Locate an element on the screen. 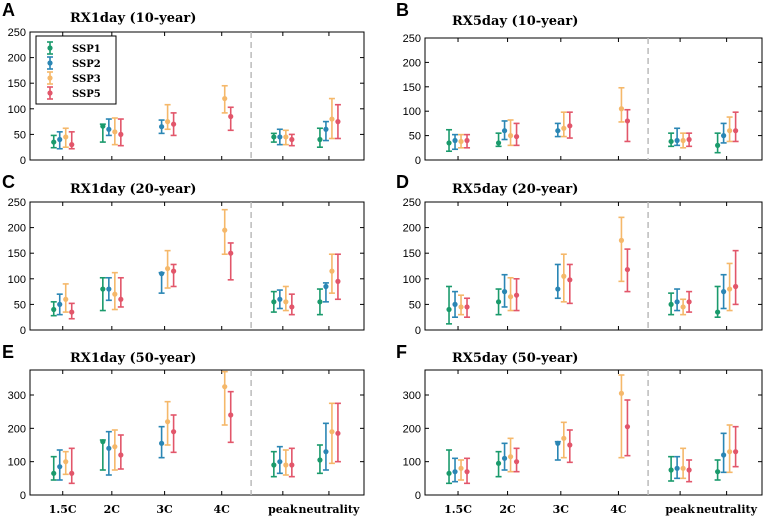 The width and height of the screenshot is (768, 519). y-tick-label: 100 is located at coordinates (412, 280).